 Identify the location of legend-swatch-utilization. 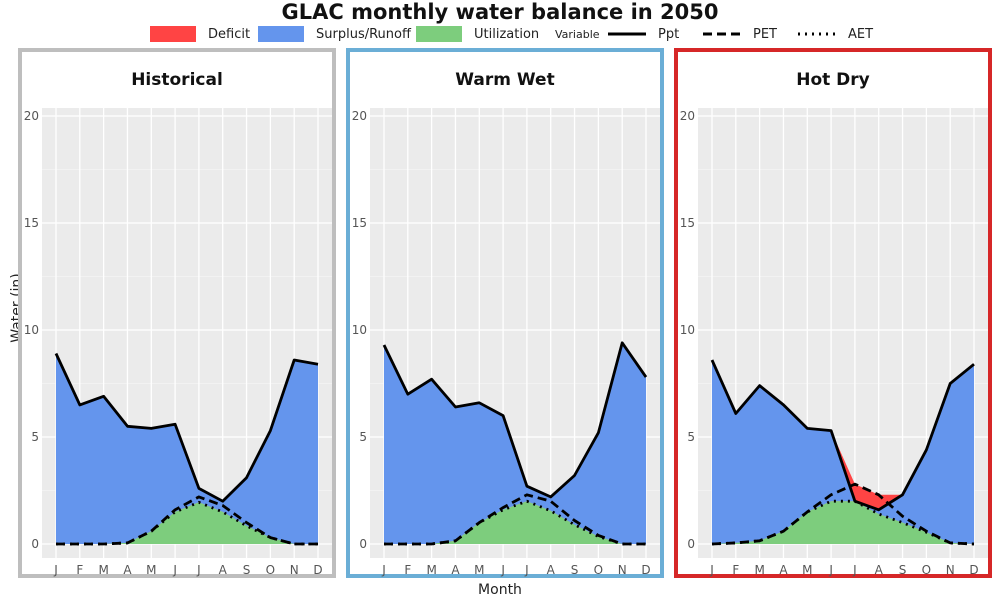
(439, 34).